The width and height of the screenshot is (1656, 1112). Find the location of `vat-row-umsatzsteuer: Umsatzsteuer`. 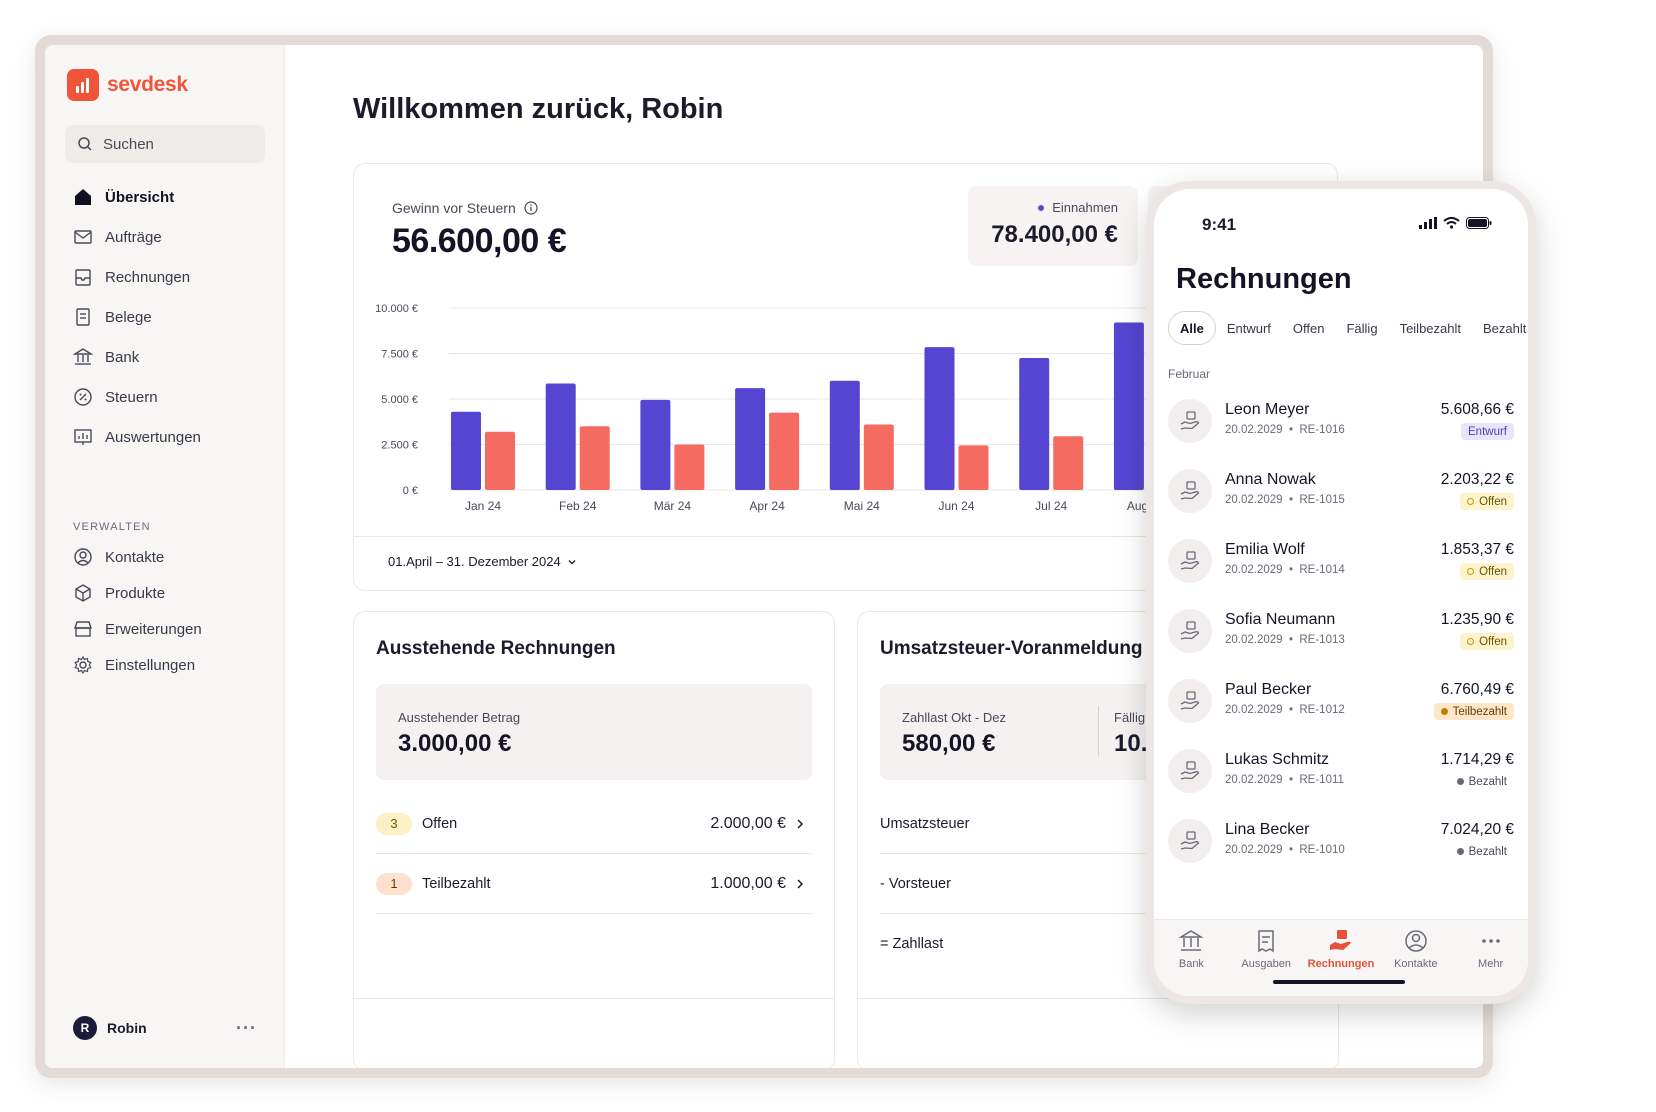

vat-row-umsatzsteuer: Umsatzsteuer is located at coordinates (1098, 824).